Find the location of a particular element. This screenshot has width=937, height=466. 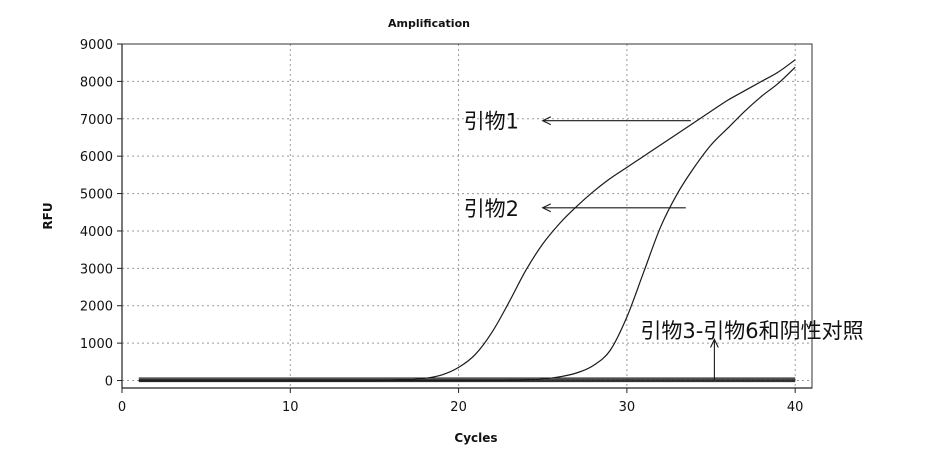

x-tick-label: 30 is located at coordinates (627, 407).